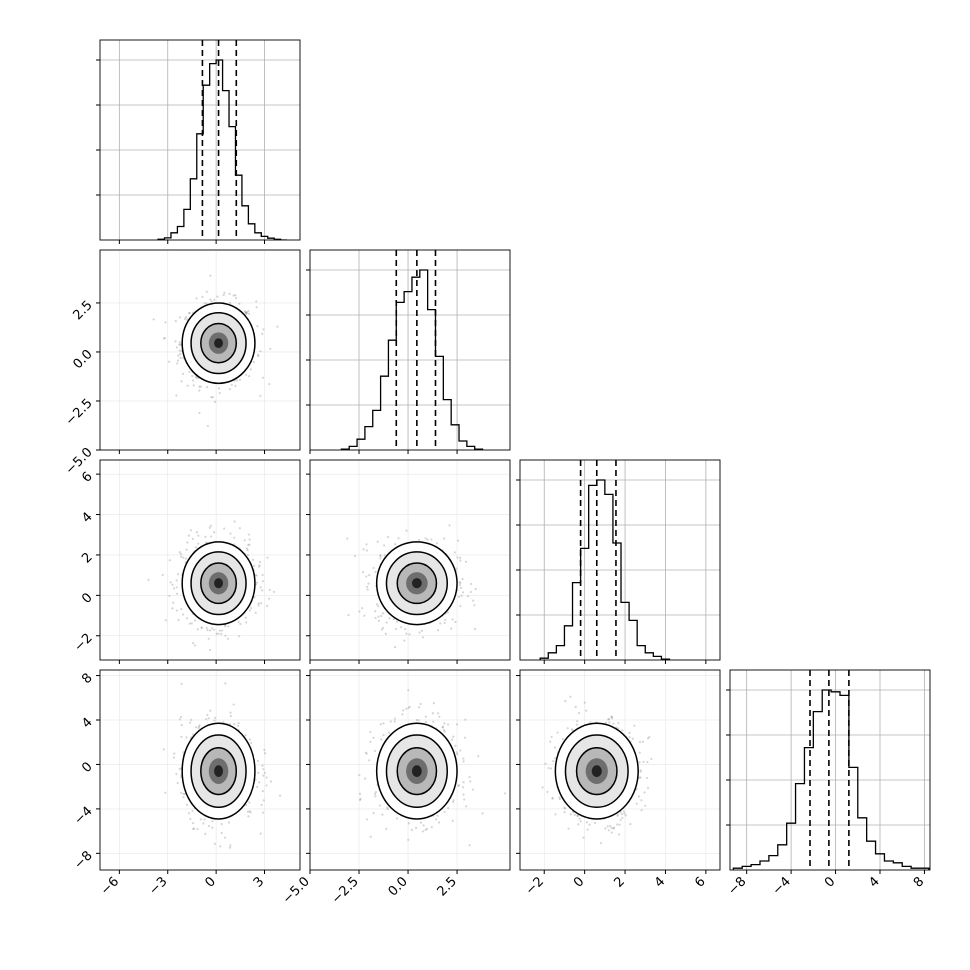 The image size is (970, 970). Describe the element at coordinates (620, 770) in the screenshot. I see `panel-frame` at that location.